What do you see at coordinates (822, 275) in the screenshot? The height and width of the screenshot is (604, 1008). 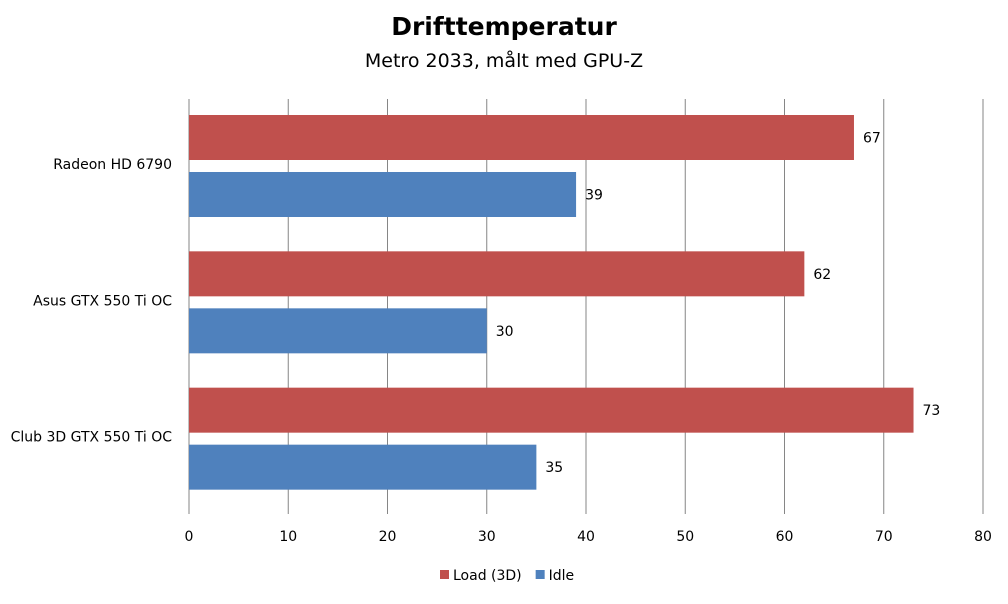 I see `data-label: 62` at bounding box center [822, 275].